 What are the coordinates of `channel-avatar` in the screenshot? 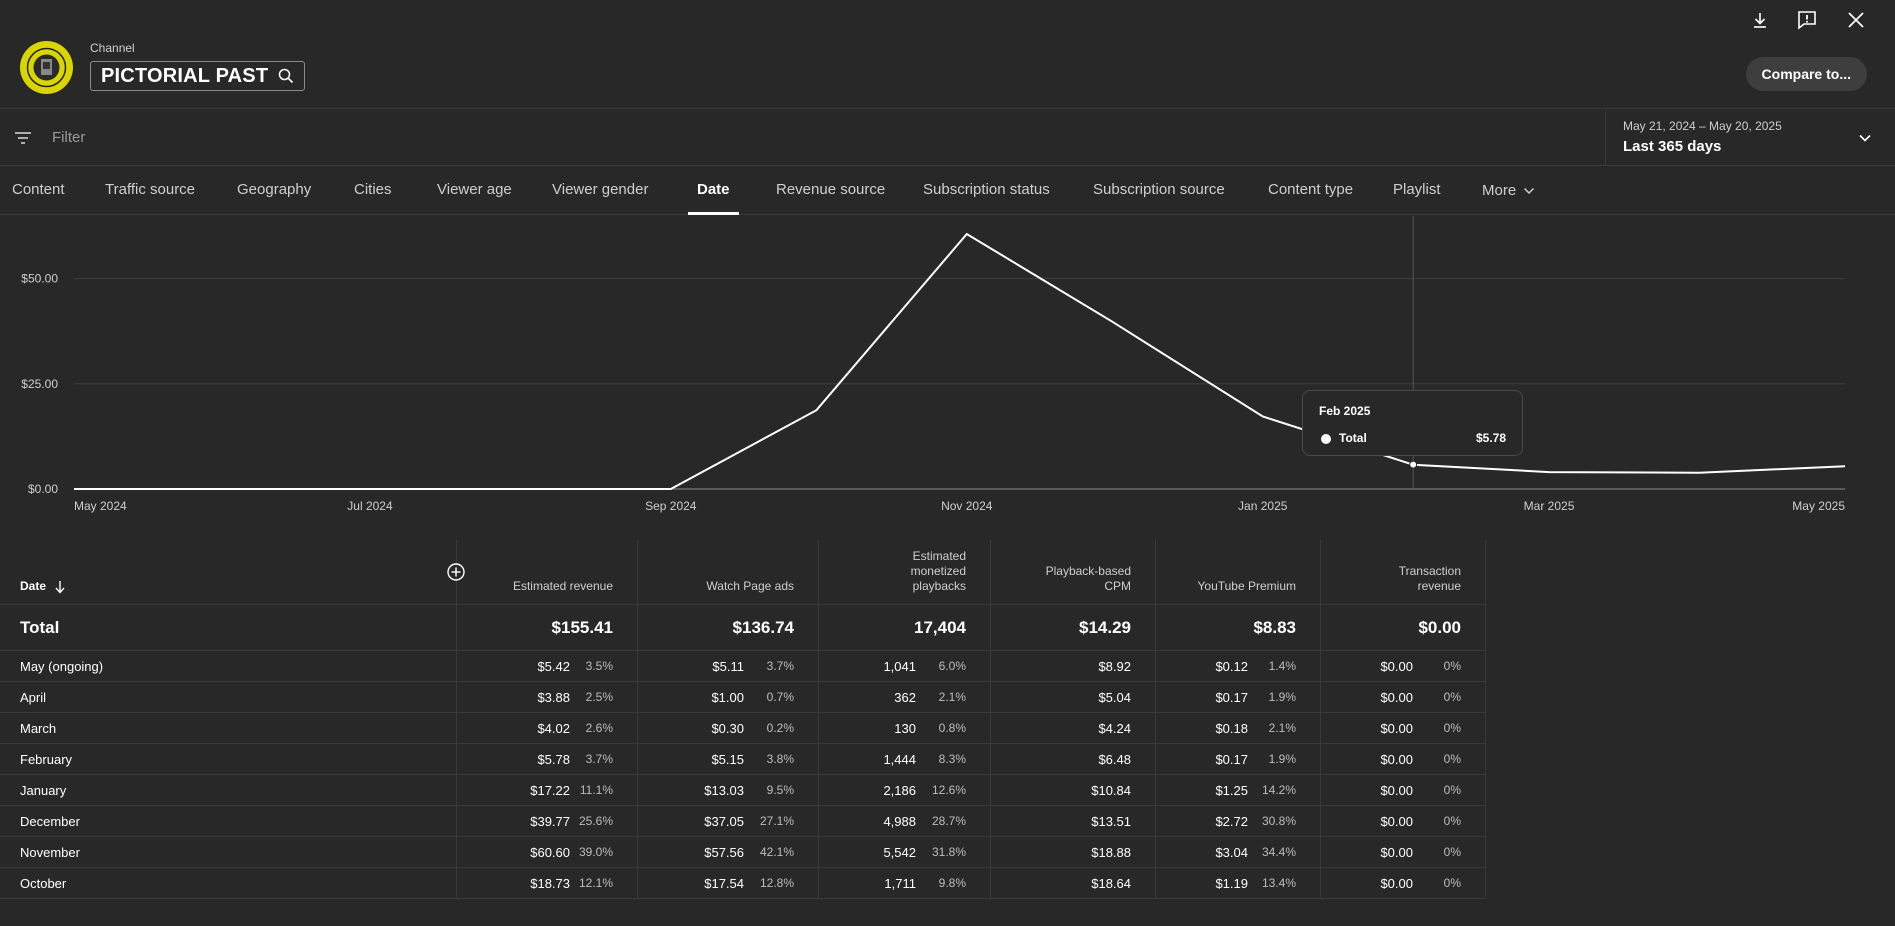 It's located at (46, 67).